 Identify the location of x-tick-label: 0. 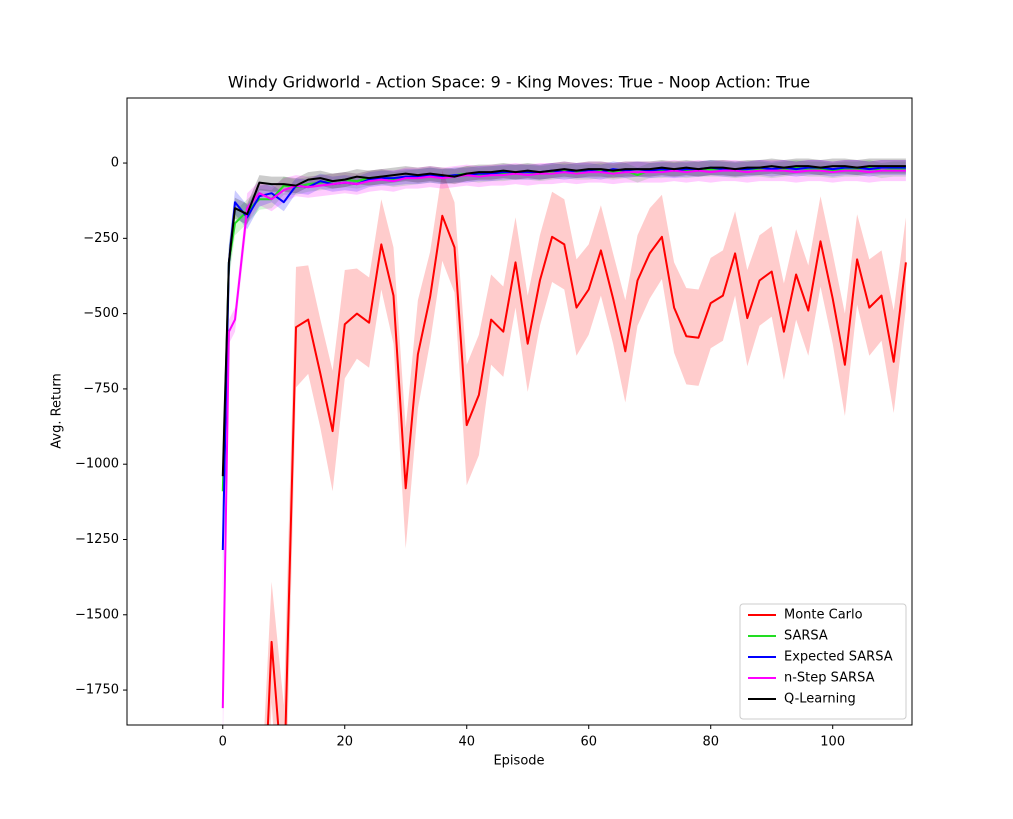
(223, 742).